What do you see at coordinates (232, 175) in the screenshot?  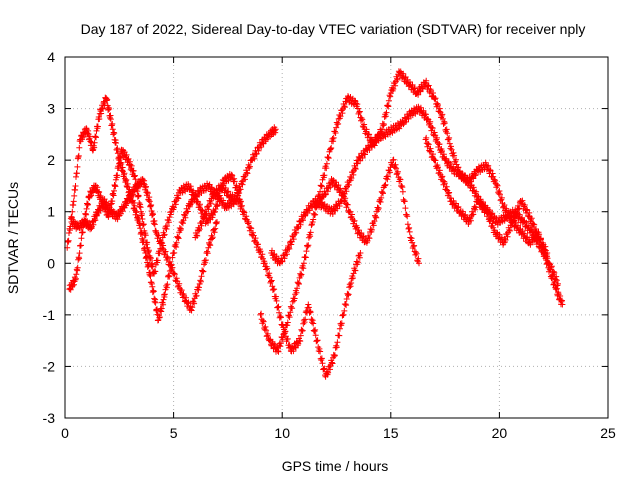 I see `track-b-point` at bounding box center [232, 175].